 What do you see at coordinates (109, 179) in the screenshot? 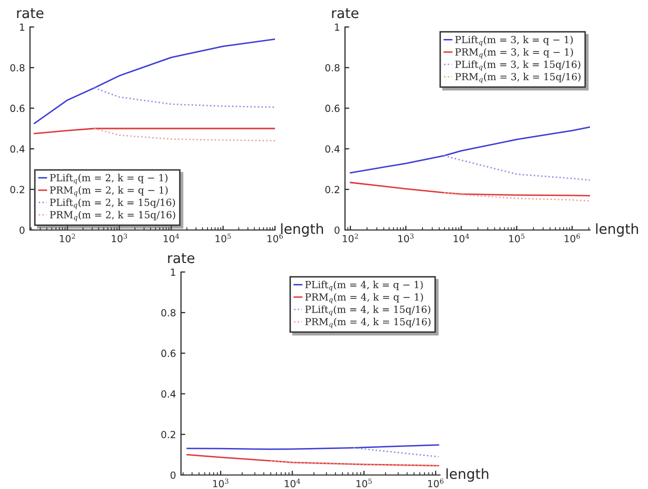
I see `legend-label: PLift$_{q}$(m = 2, k = q − 1)` at bounding box center [109, 179].